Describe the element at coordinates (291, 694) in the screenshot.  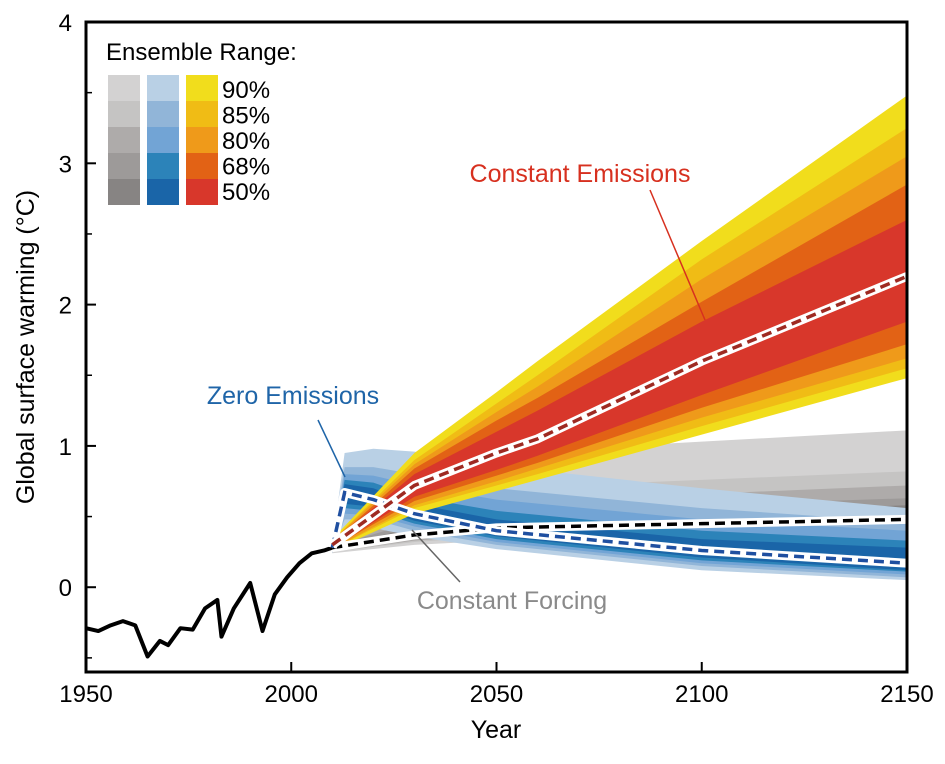
I see `x-tick-label: 2000` at that location.